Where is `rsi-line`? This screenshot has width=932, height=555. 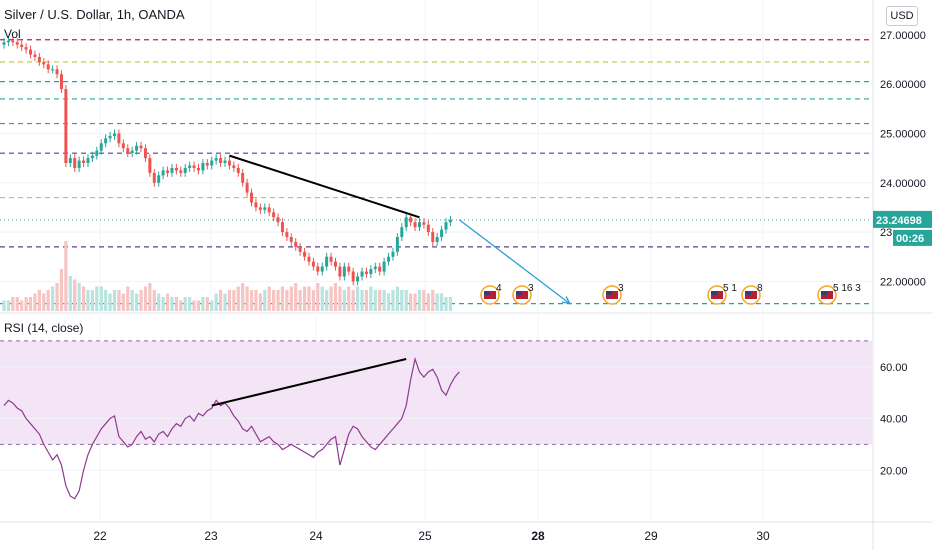 rsi-line is located at coordinates (231, 428).